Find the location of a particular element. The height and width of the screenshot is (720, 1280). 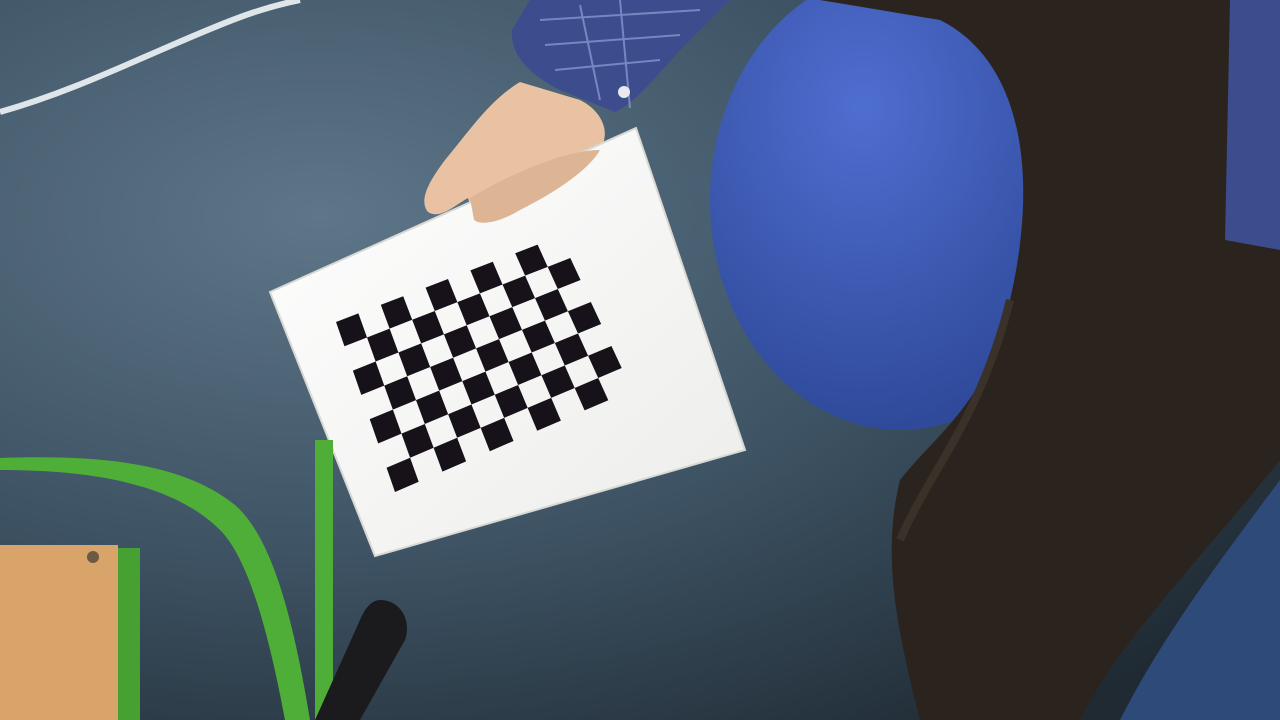

green-chair is located at coordinates (166, 580).